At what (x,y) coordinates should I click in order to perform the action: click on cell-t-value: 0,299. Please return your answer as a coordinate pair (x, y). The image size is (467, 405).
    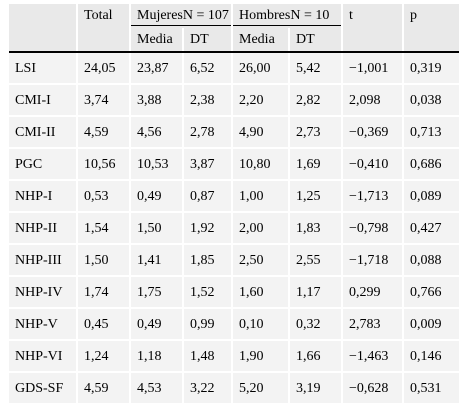
    Looking at the image, I should click on (373, 292).